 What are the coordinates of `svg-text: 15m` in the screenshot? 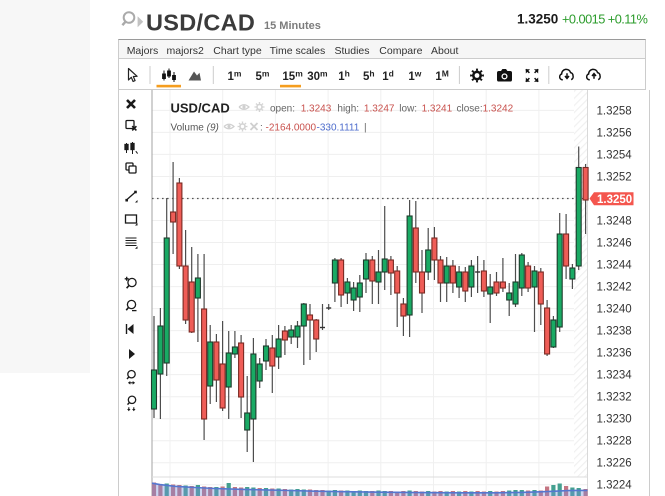 It's located at (292, 76).